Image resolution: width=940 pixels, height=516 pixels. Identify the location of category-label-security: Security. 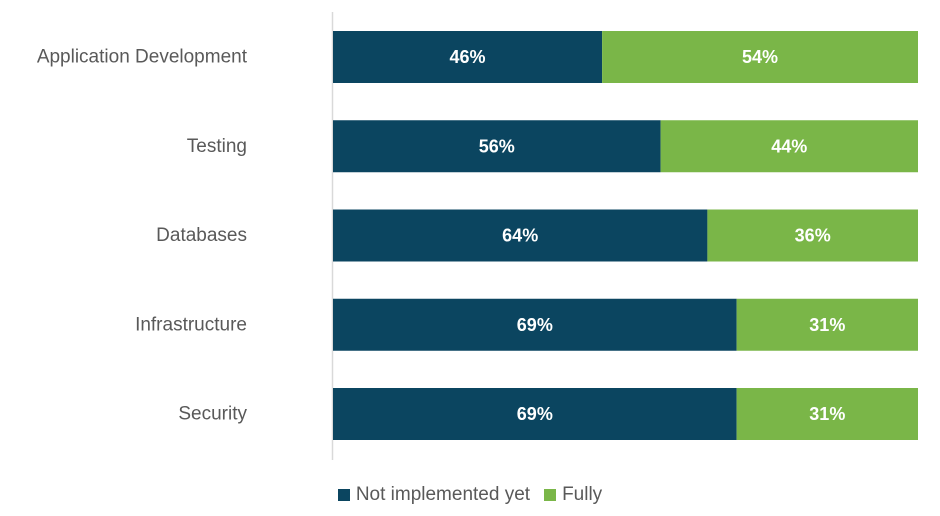
(212, 414).